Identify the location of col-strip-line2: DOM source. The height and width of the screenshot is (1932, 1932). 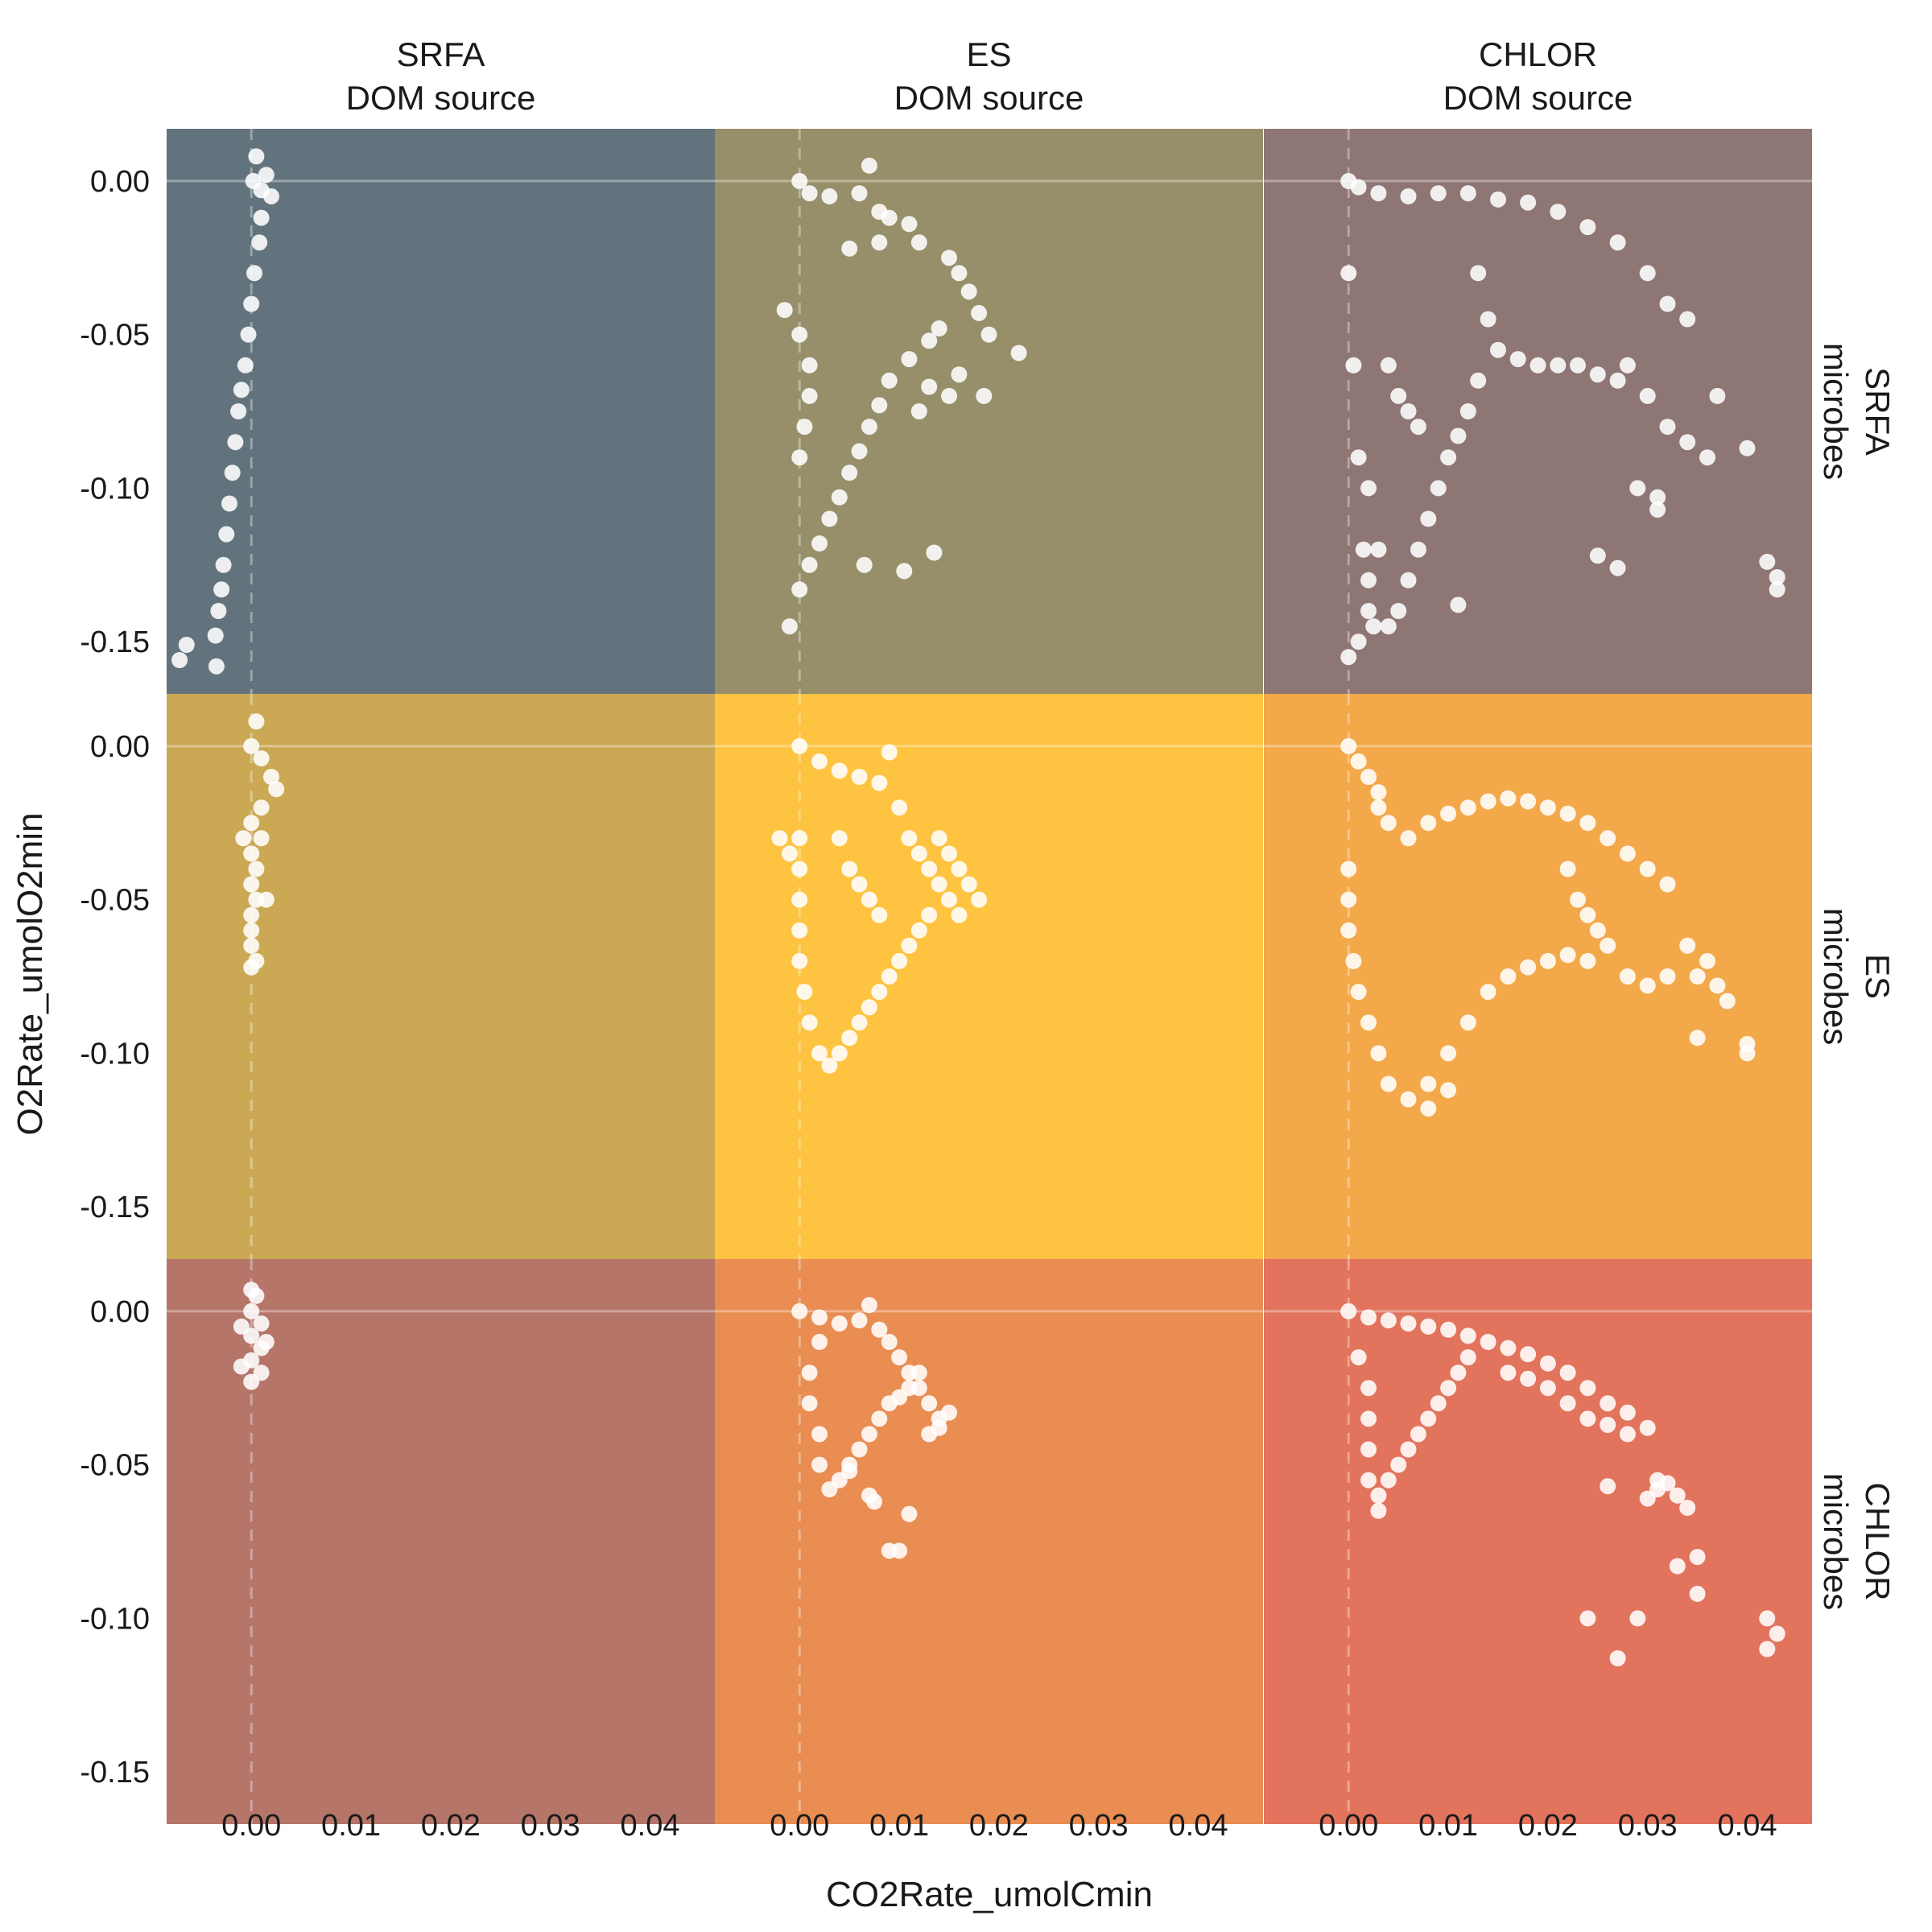
(441, 98).